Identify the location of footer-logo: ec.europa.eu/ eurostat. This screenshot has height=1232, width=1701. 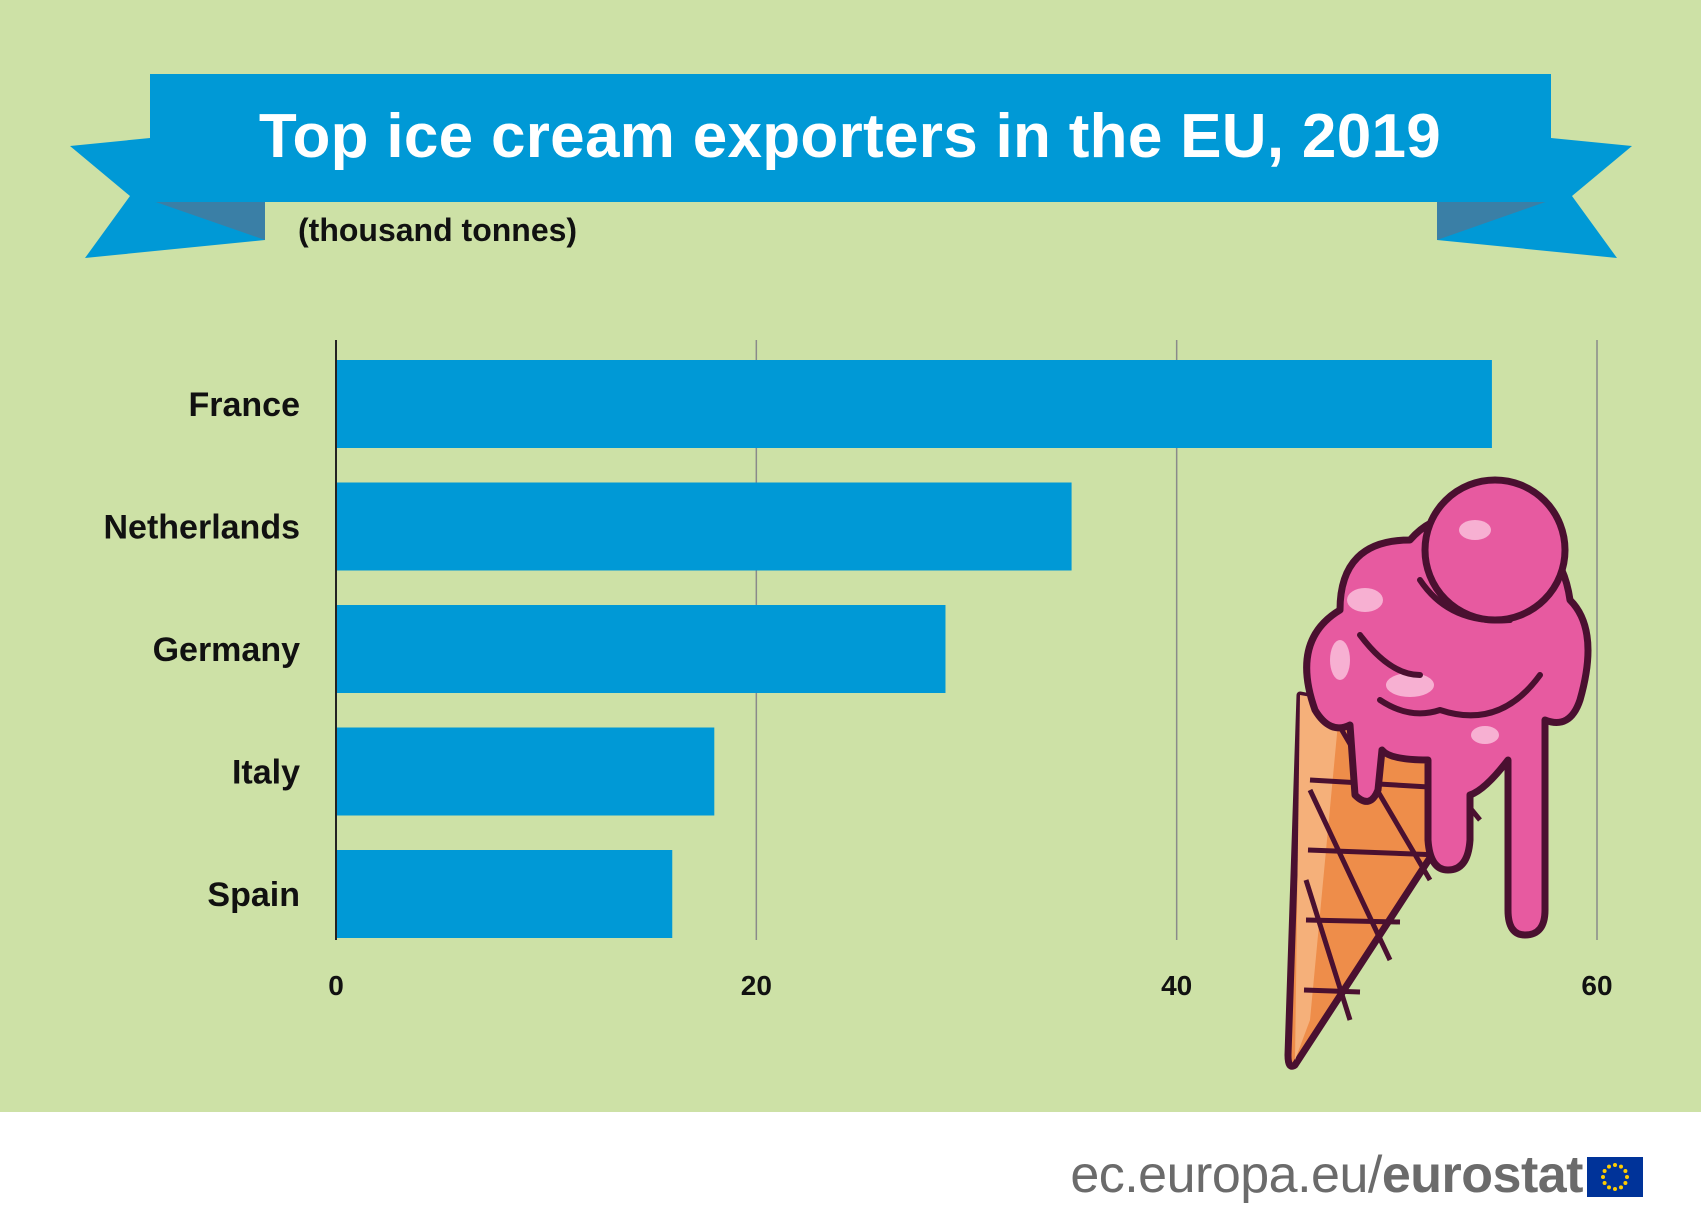
(1356, 1175).